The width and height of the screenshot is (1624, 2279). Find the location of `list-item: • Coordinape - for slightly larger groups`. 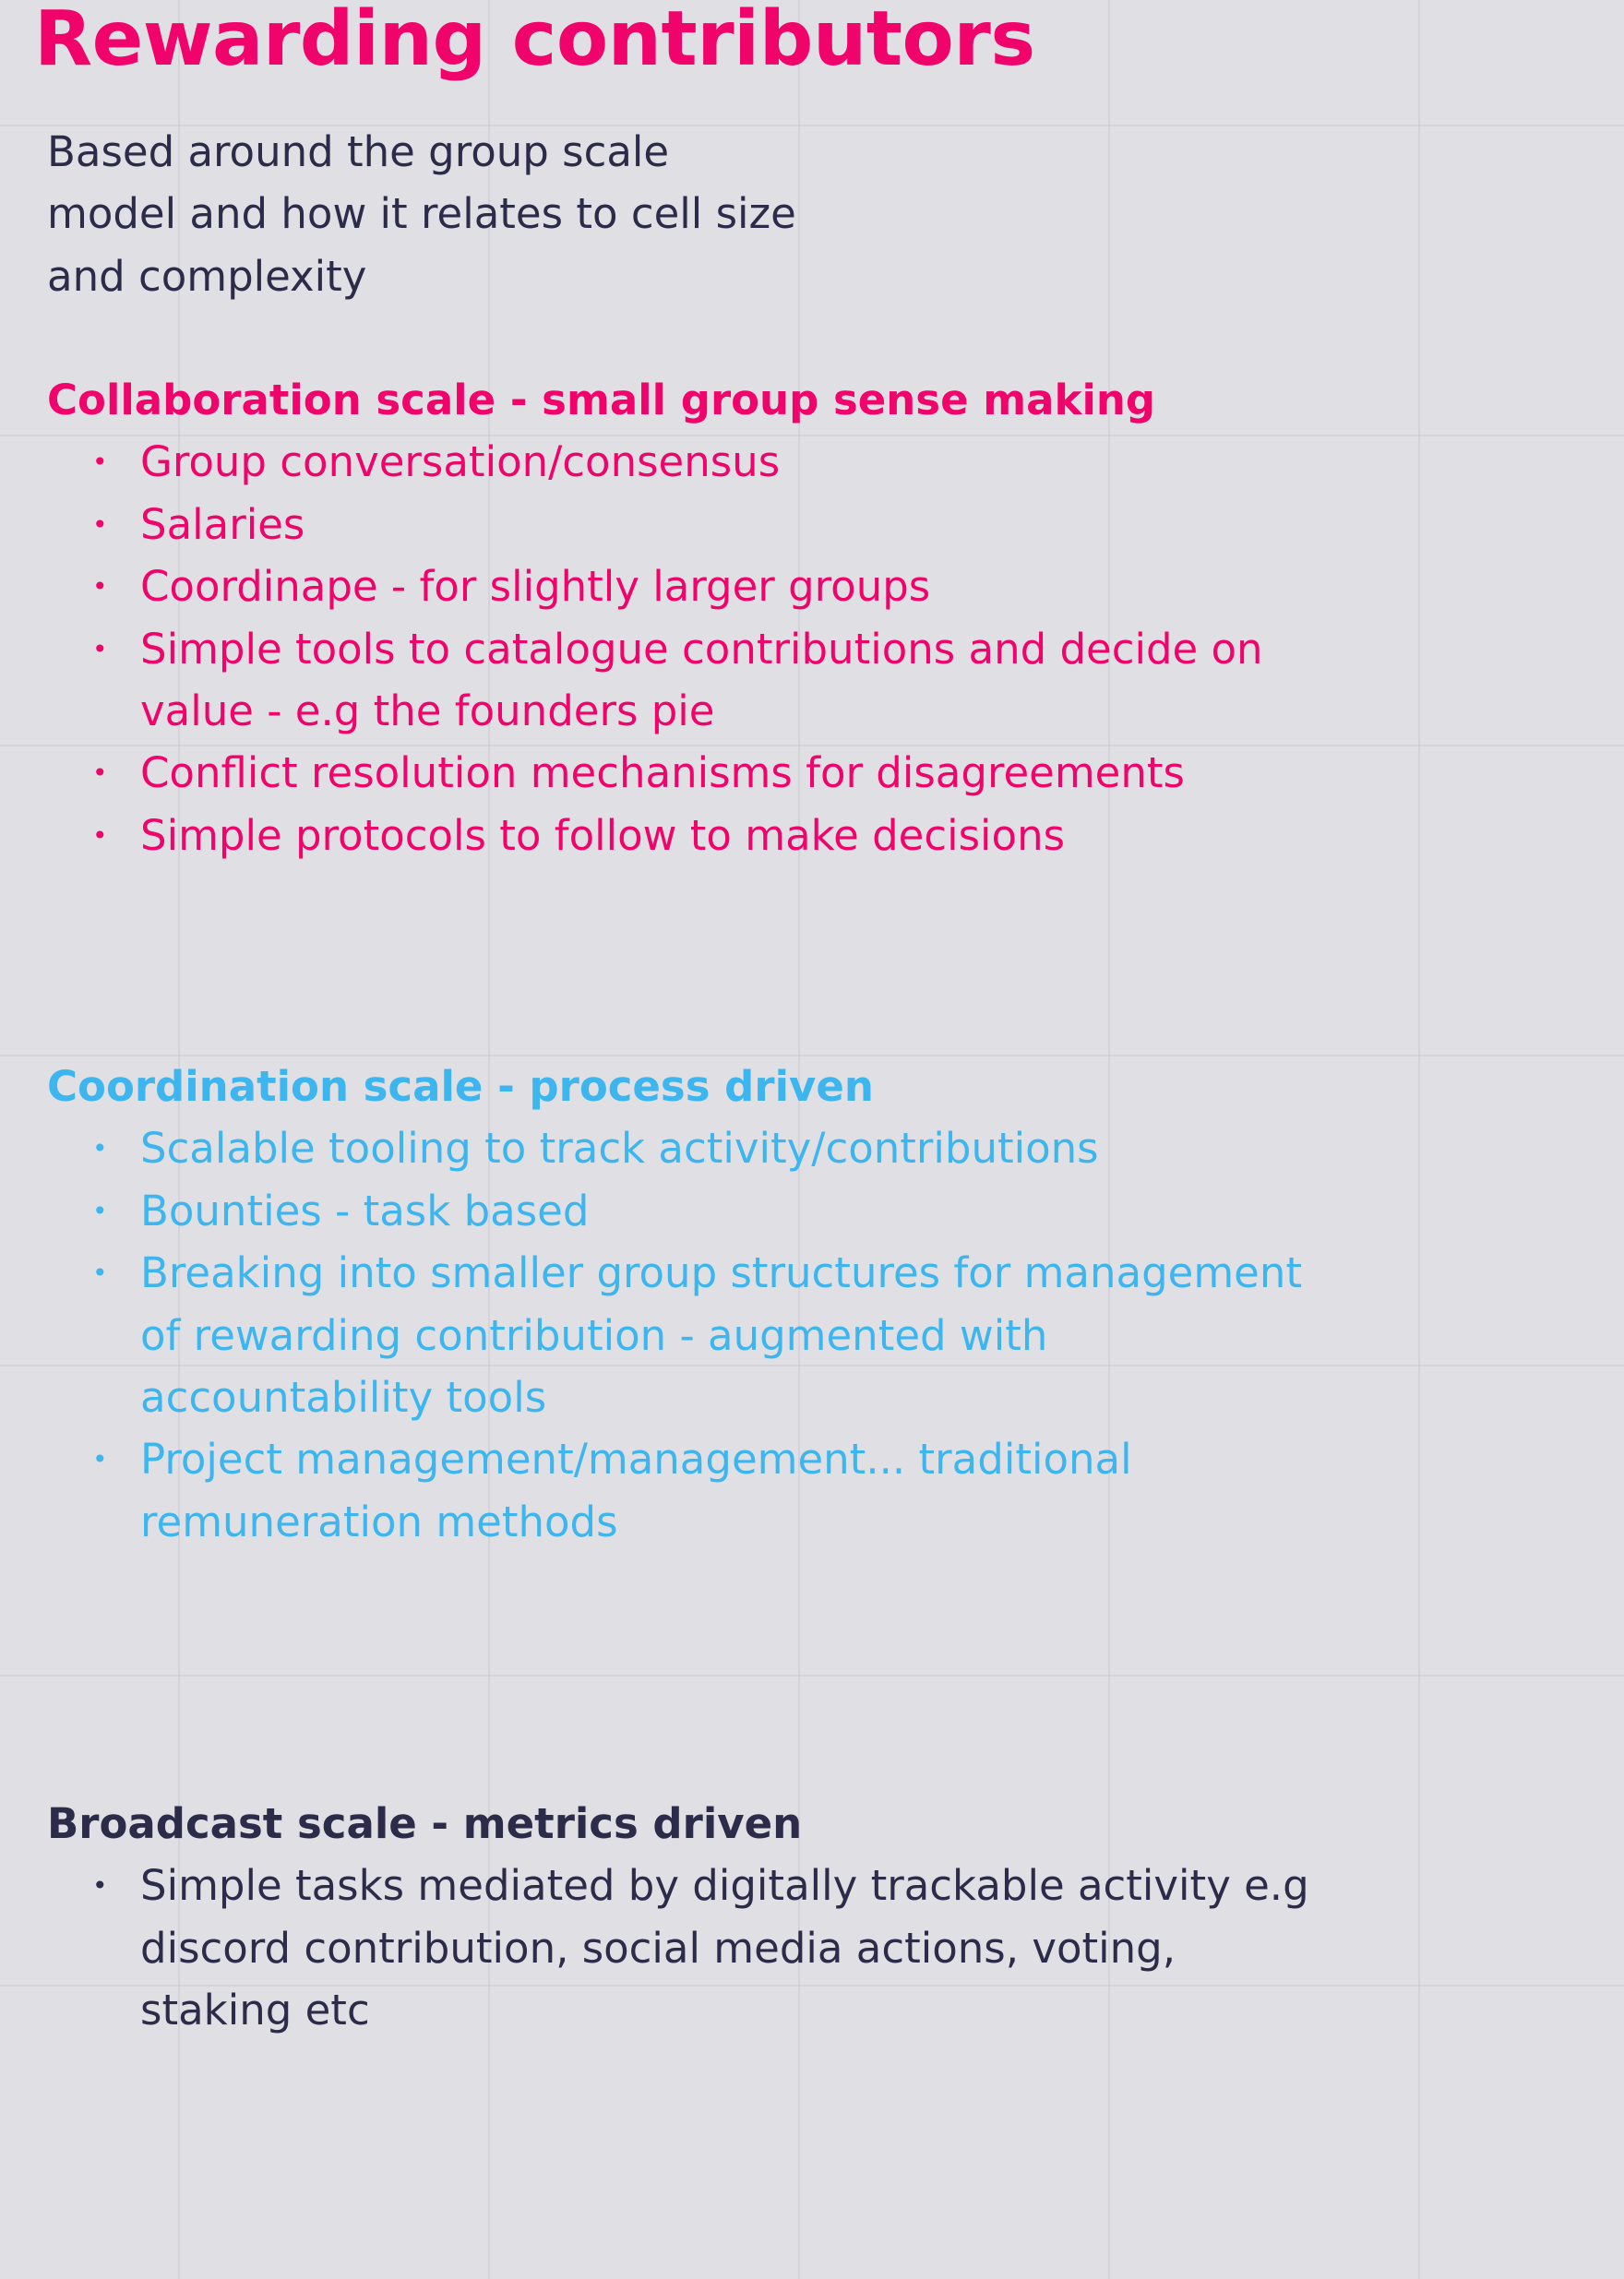

list-item: • Coordinape - for slightly larger groups is located at coordinates (716, 586).